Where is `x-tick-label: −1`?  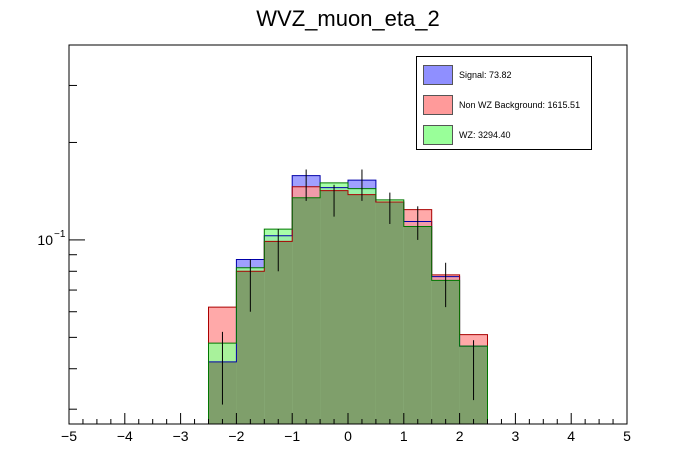 x-tick-label: −1 is located at coordinates (292, 436).